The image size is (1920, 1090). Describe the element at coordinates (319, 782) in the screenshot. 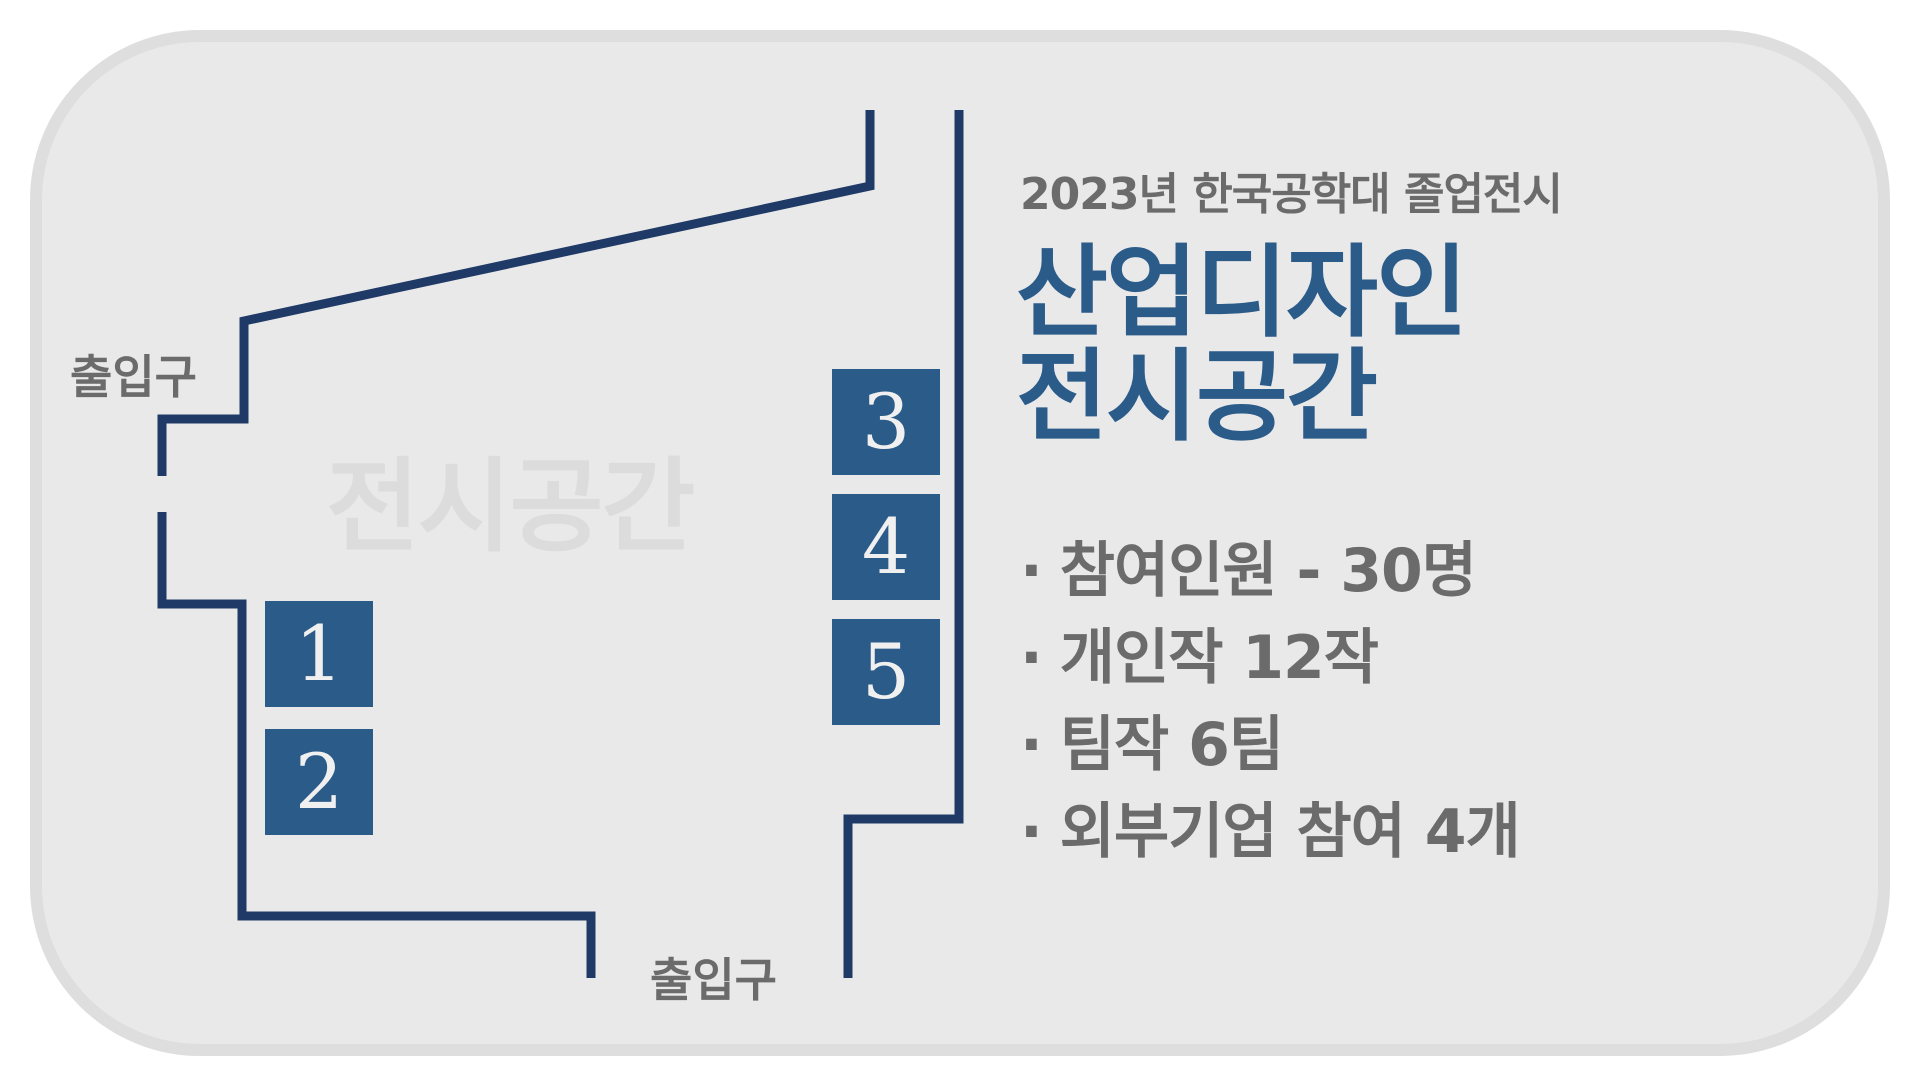

I see `booth-2: 2` at that location.